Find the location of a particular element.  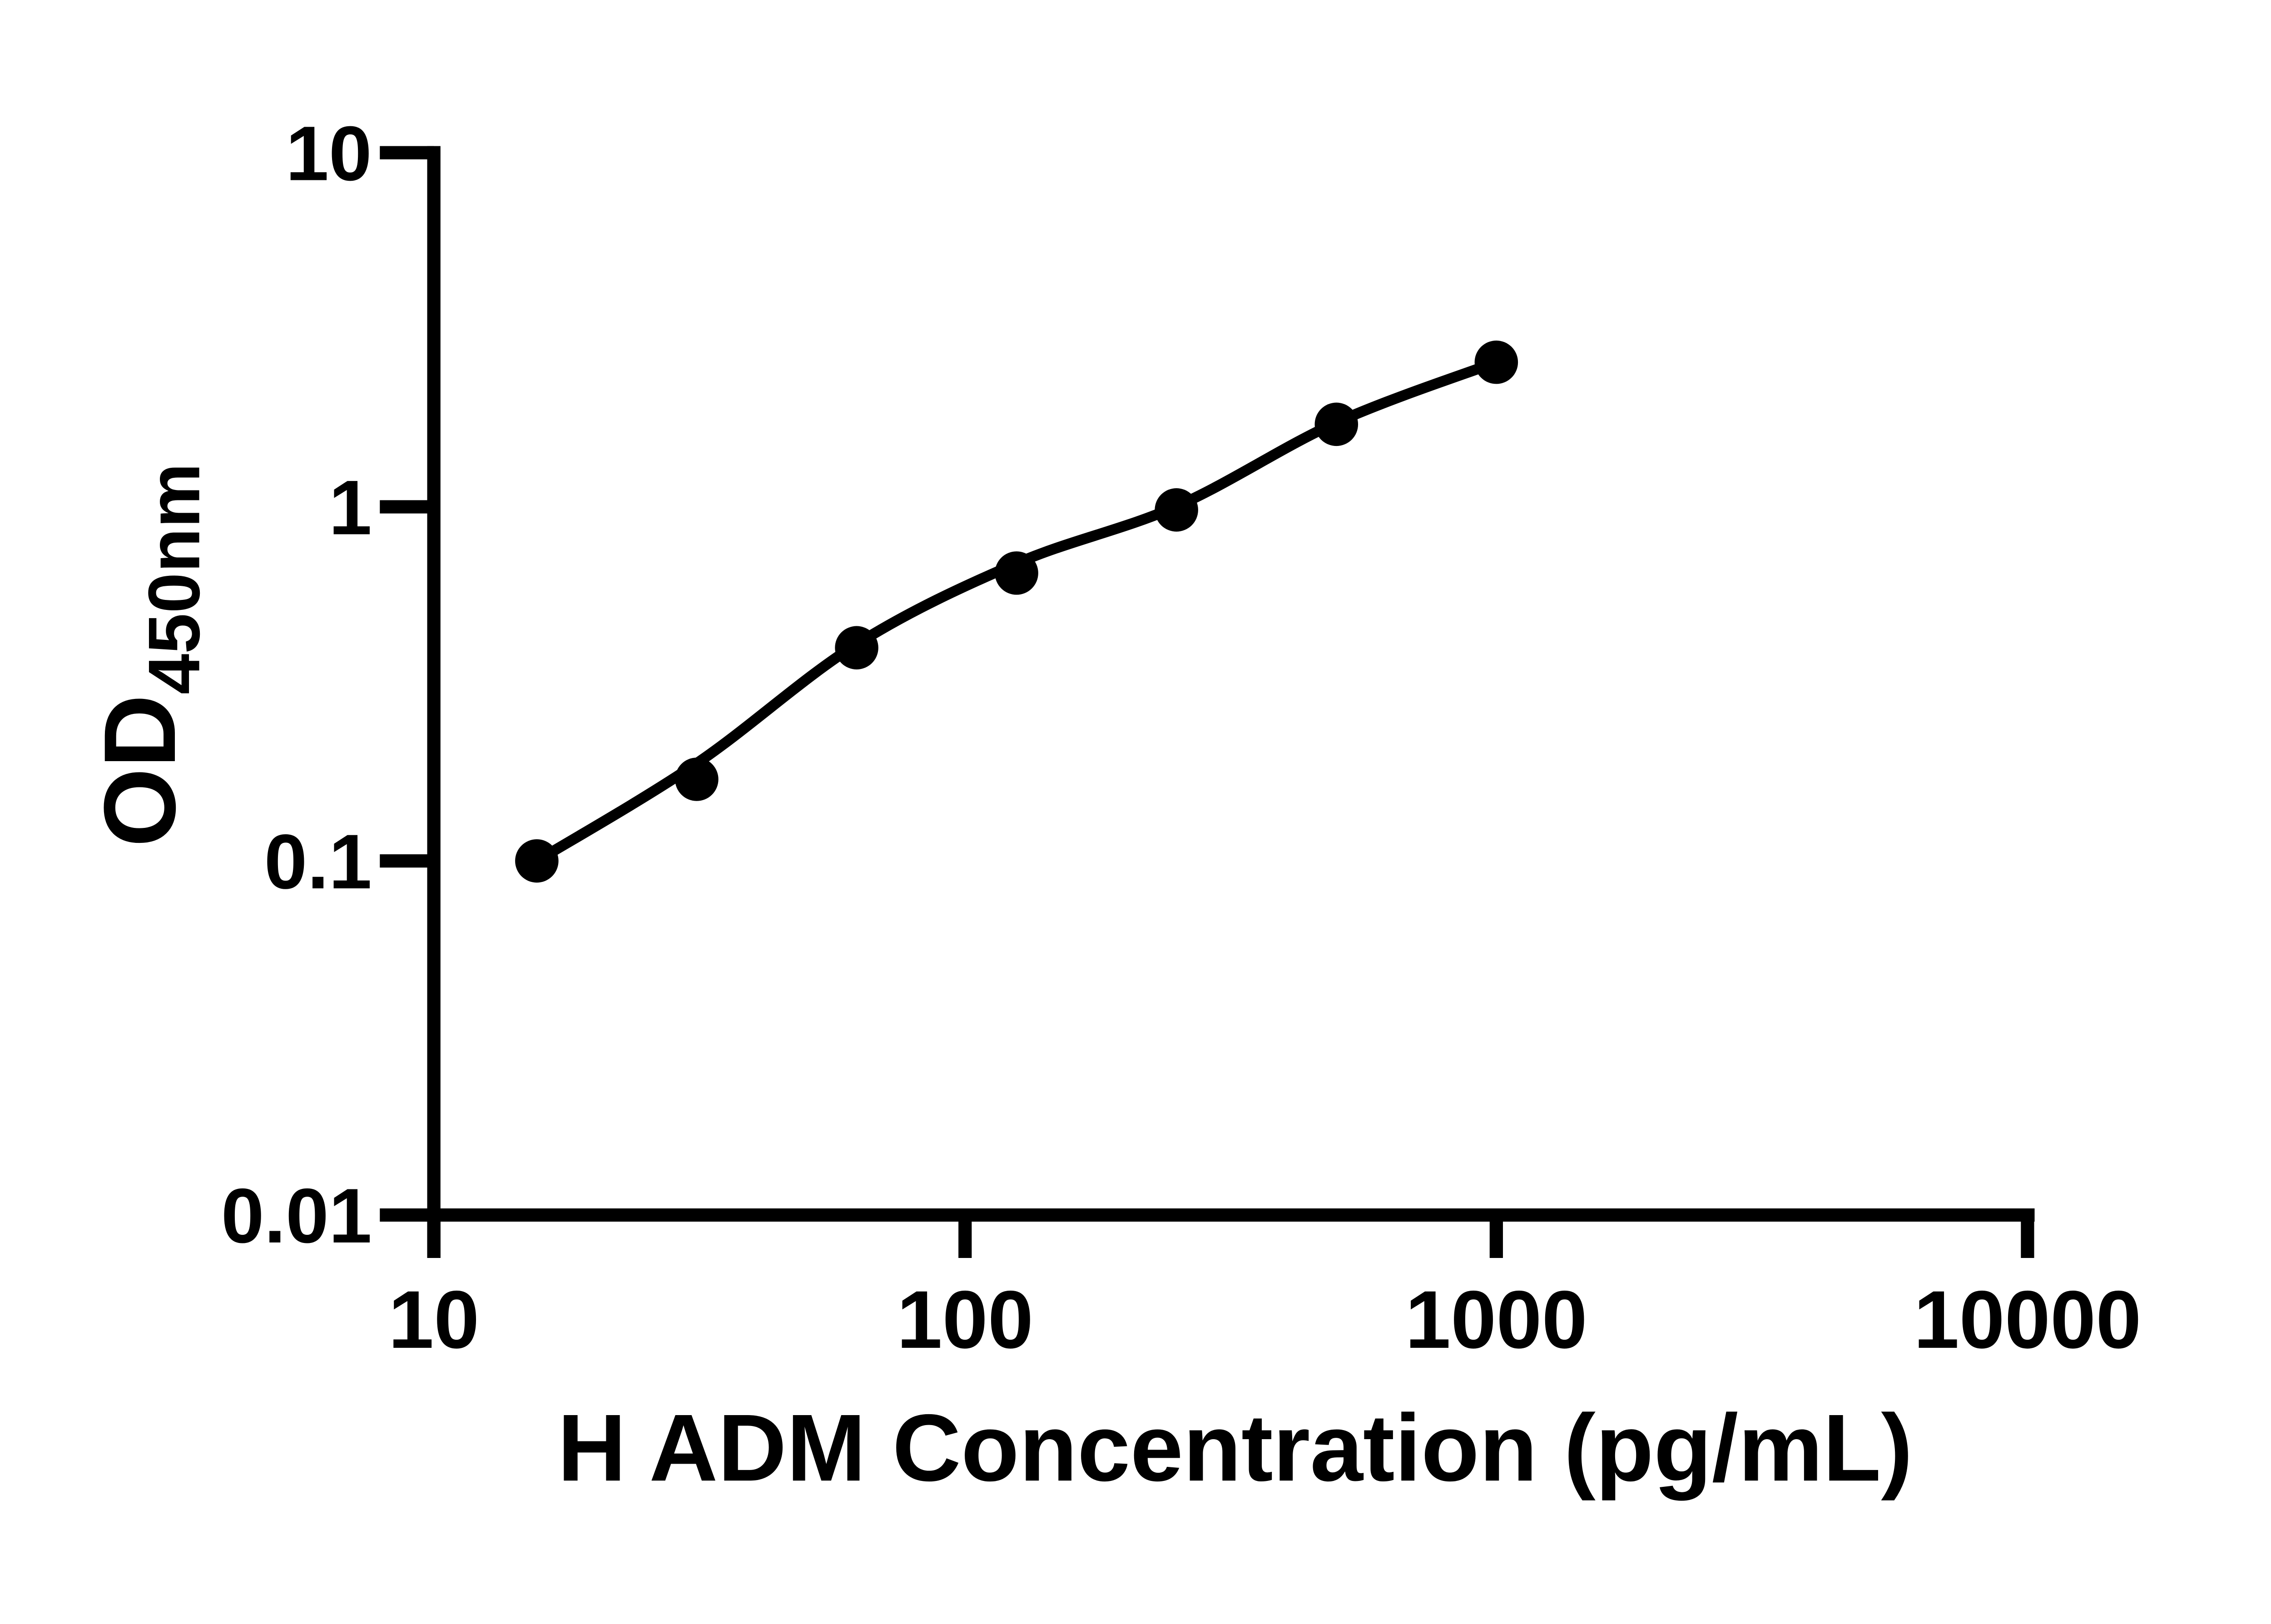

y-axis-title: OD450nm is located at coordinates (149, 655).